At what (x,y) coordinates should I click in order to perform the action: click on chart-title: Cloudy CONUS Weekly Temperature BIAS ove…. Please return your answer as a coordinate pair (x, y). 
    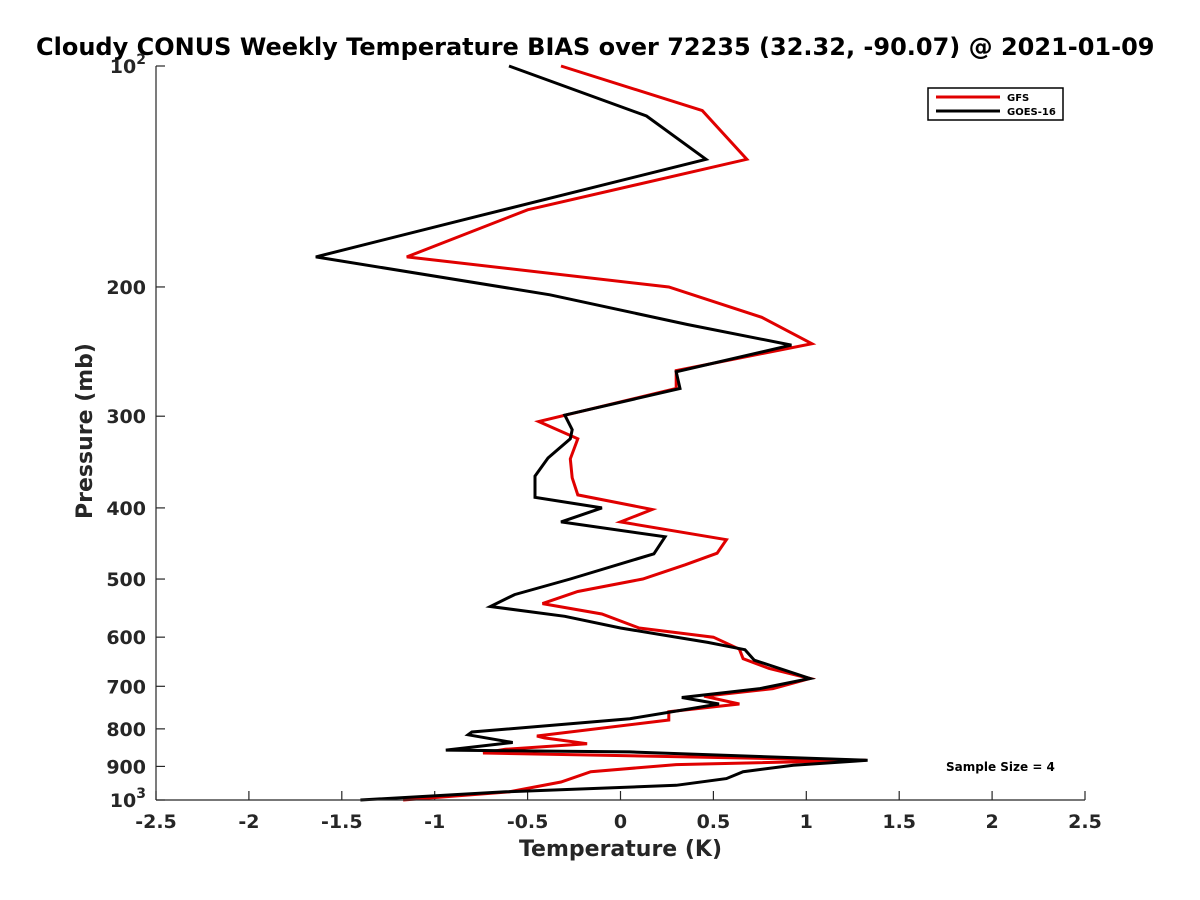
    Looking at the image, I should click on (595, 47).